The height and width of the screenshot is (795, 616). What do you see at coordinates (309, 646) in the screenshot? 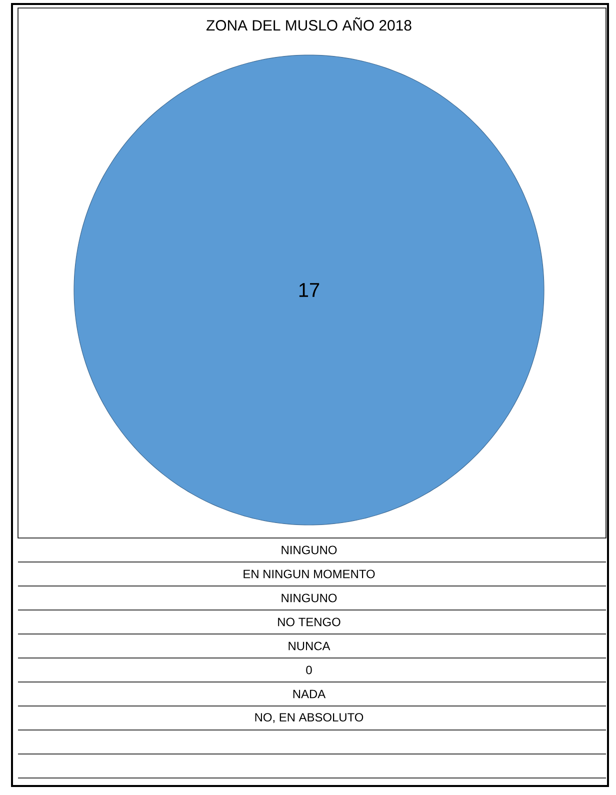
I see `text: NUNCA` at bounding box center [309, 646].